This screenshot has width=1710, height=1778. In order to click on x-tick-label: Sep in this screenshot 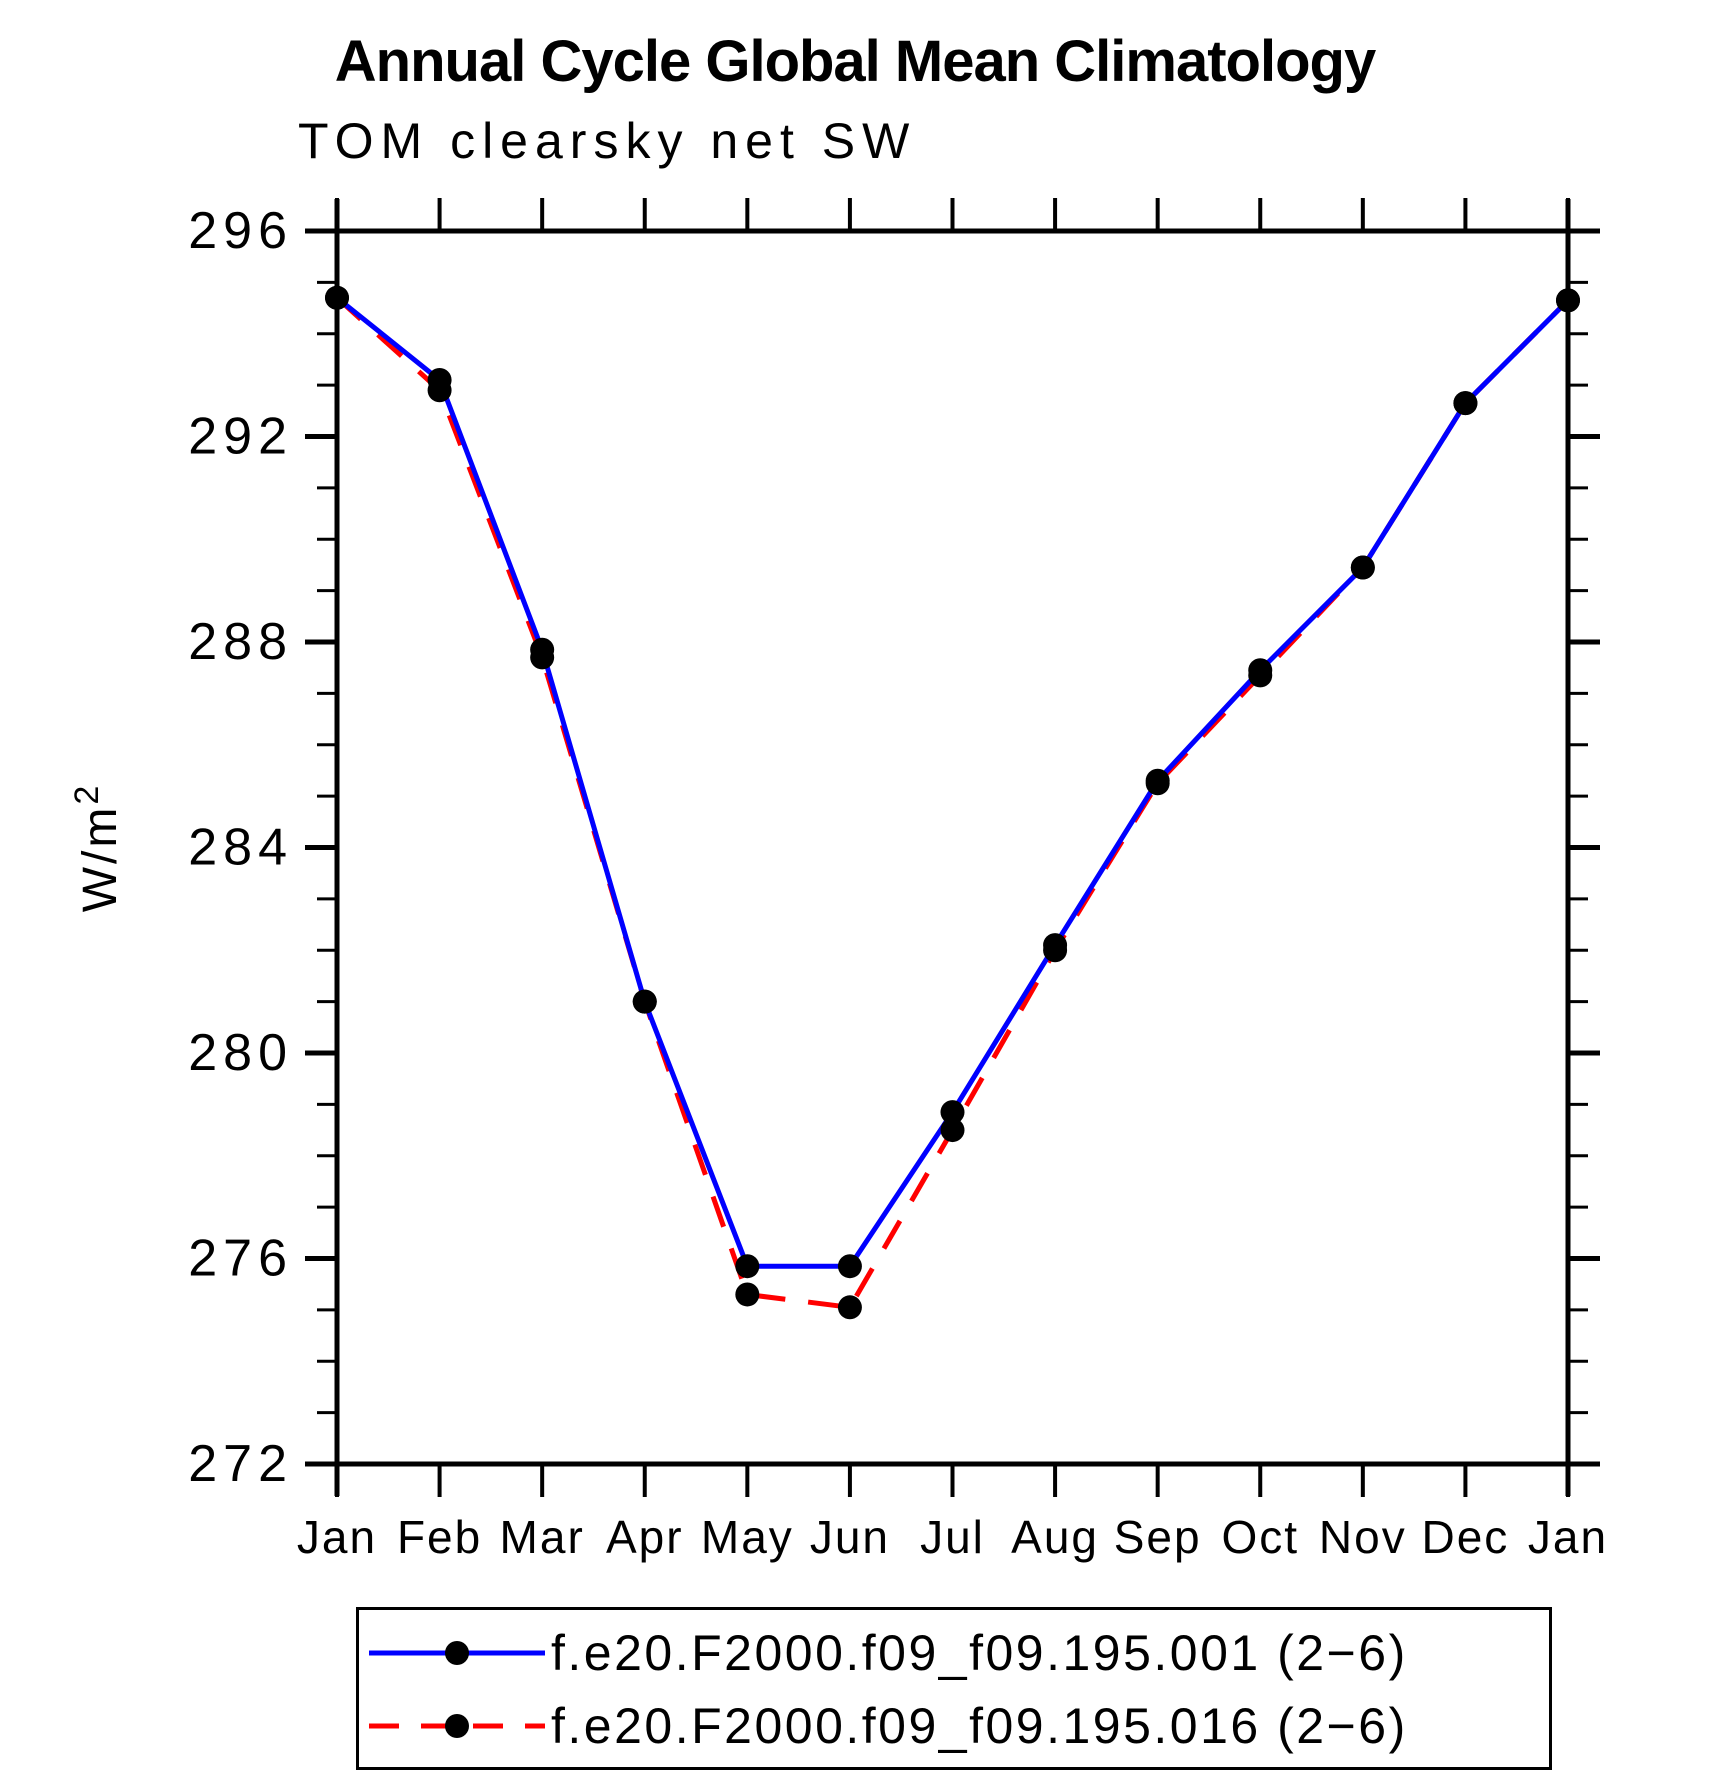, I will do `click(1158, 1537)`.